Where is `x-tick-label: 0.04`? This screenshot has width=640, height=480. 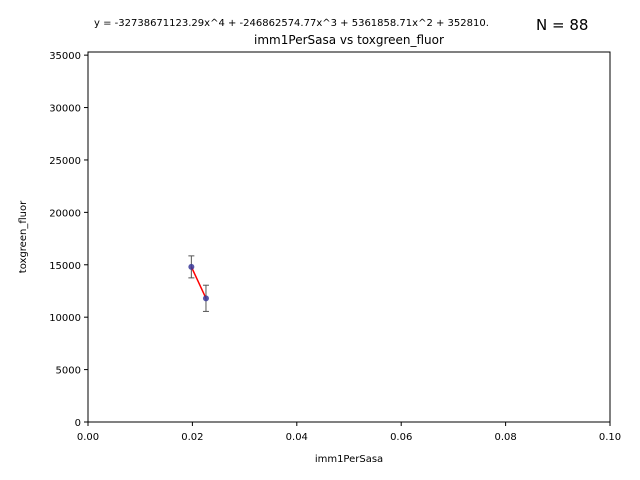
x-tick-label: 0.04 is located at coordinates (297, 437).